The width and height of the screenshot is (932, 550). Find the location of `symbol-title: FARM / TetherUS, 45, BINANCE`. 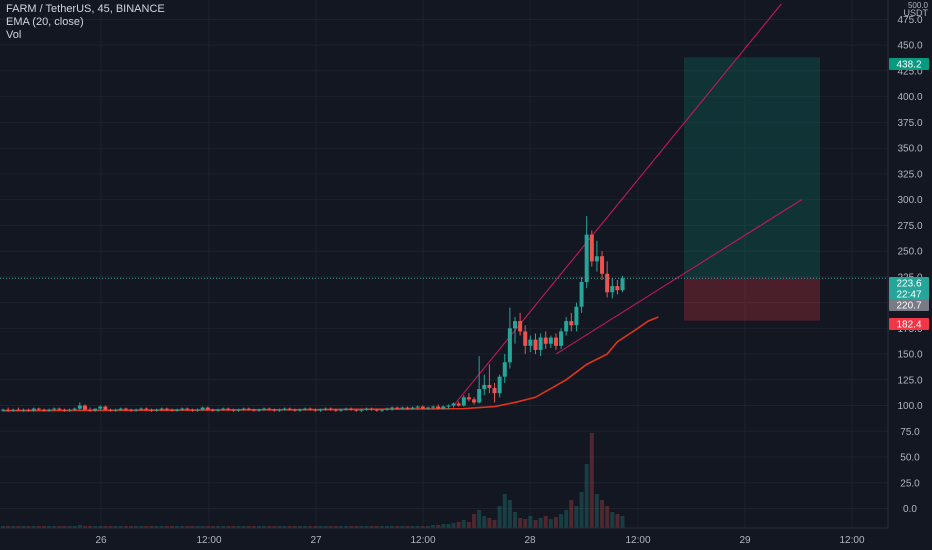

symbol-title: FARM / TetherUS, 45, BINANCE is located at coordinates (85, 9).